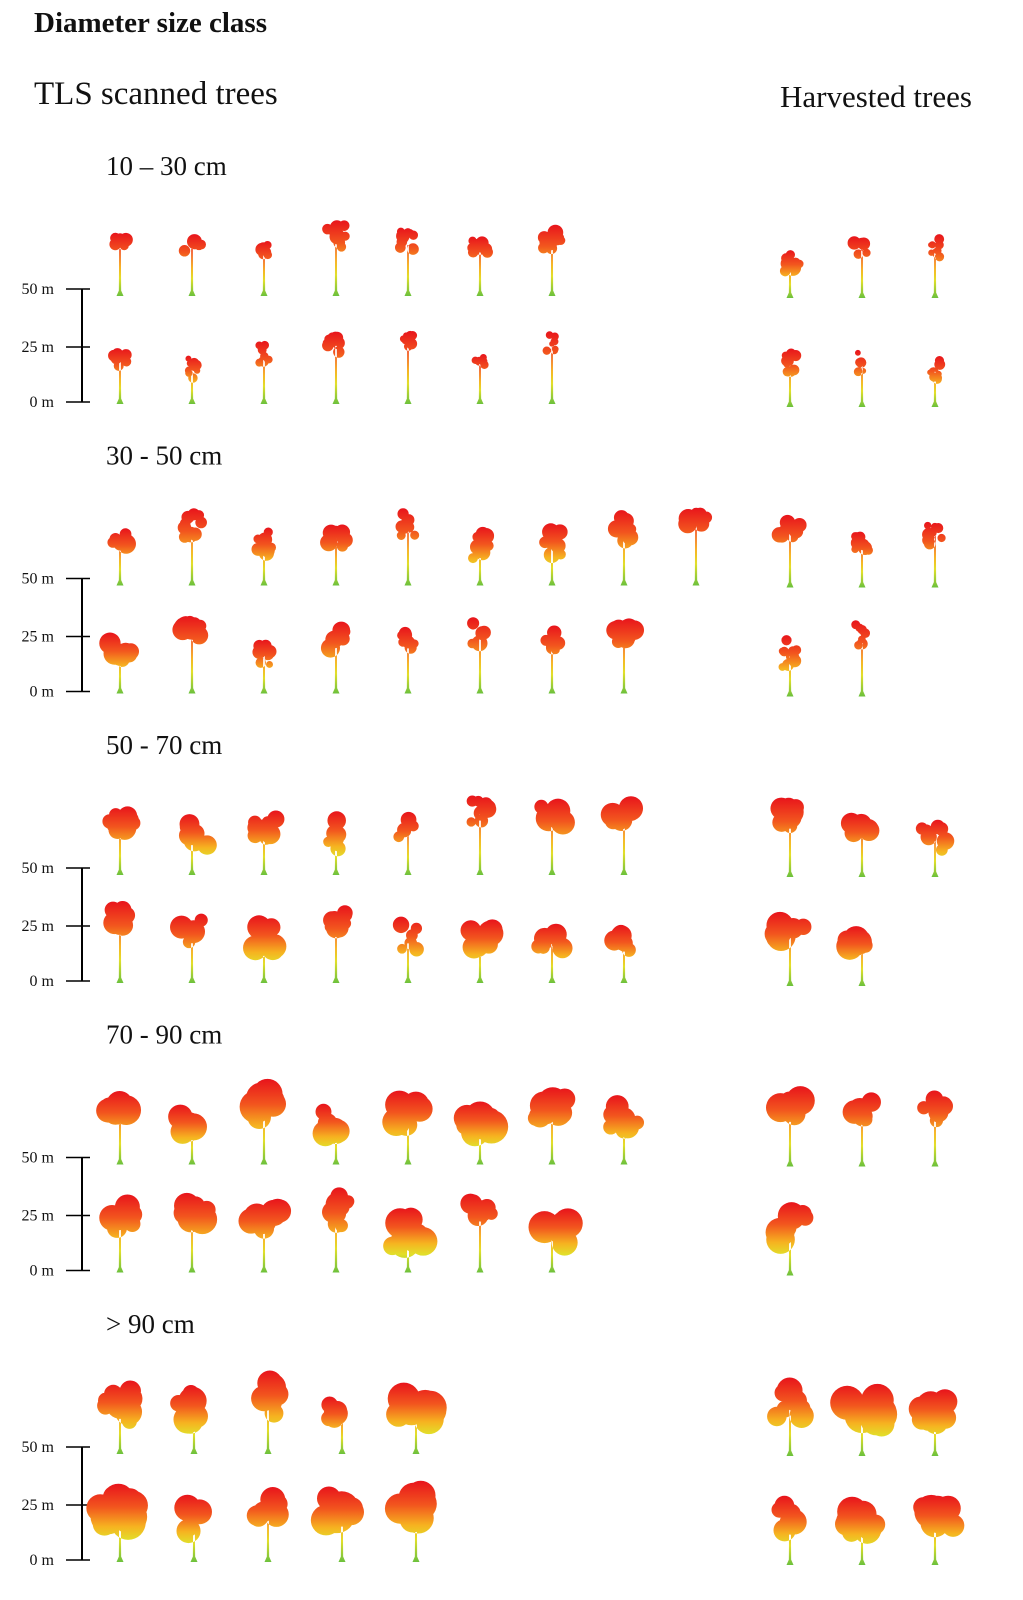 The height and width of the screenshot is (1600, 1023). What do you see at coordinates (876, 96) in the screenshot?
I see `right-heading: Harvested trees` at bounding box center [876, 96].